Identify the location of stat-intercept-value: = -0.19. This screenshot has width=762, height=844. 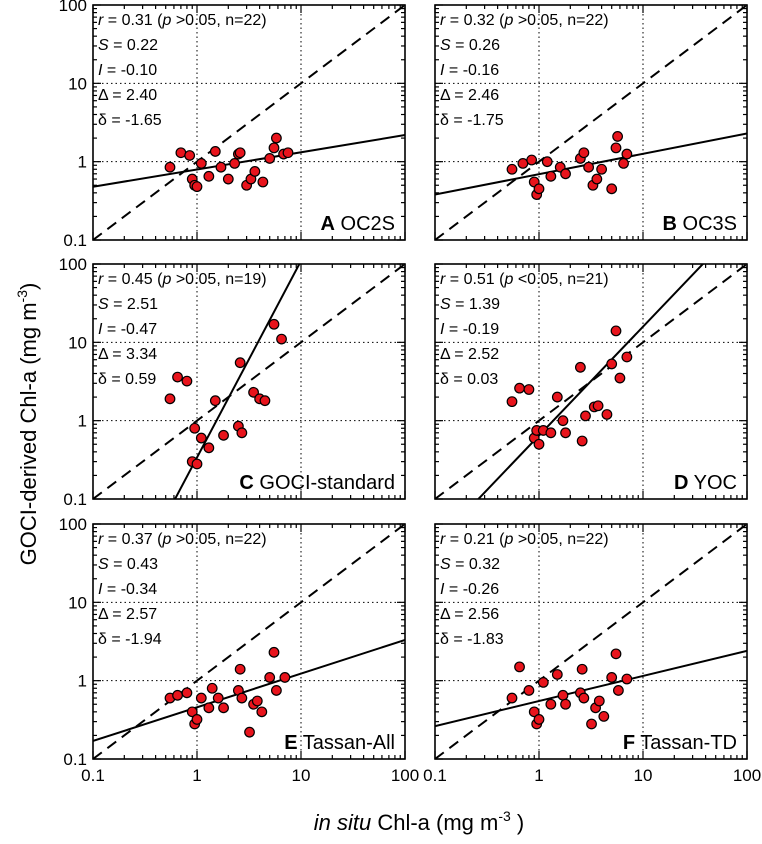
(471, 329).